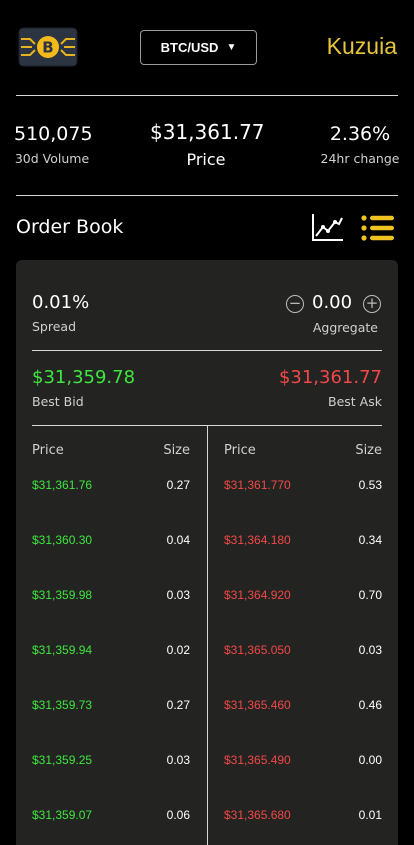  I want to click on table-row: $31,359.73 0.27 $31,365.460 0.46, so click(207, 708).